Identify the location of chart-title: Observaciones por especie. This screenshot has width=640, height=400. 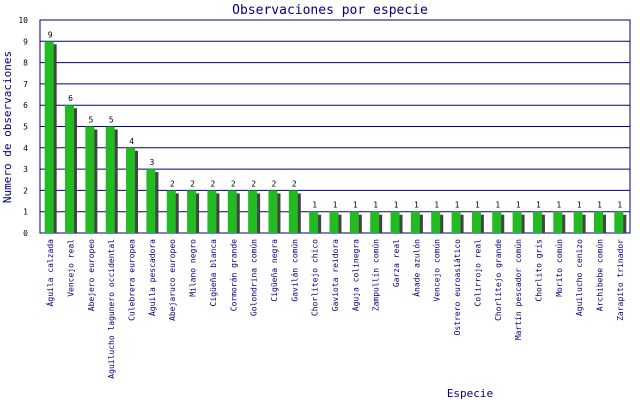
(330, 10).